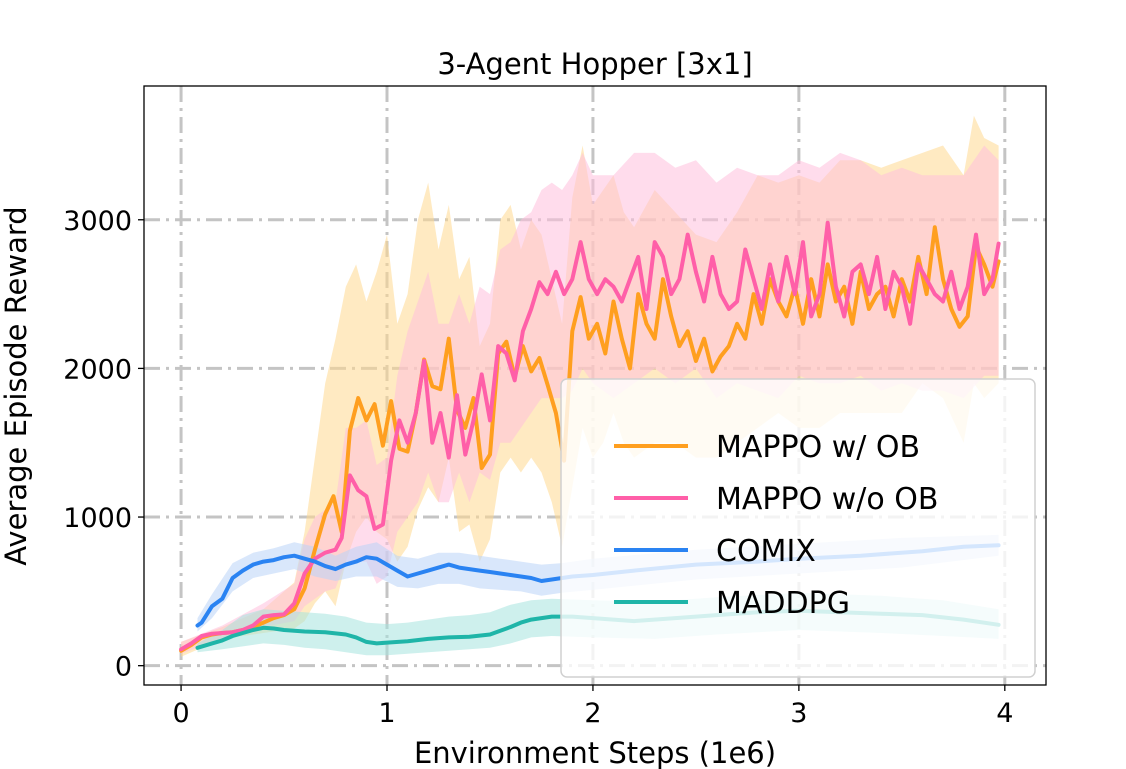  I want to click on legend-label-mappo-w-o-ob: MAPPO w/o OB, so click(827, 499).